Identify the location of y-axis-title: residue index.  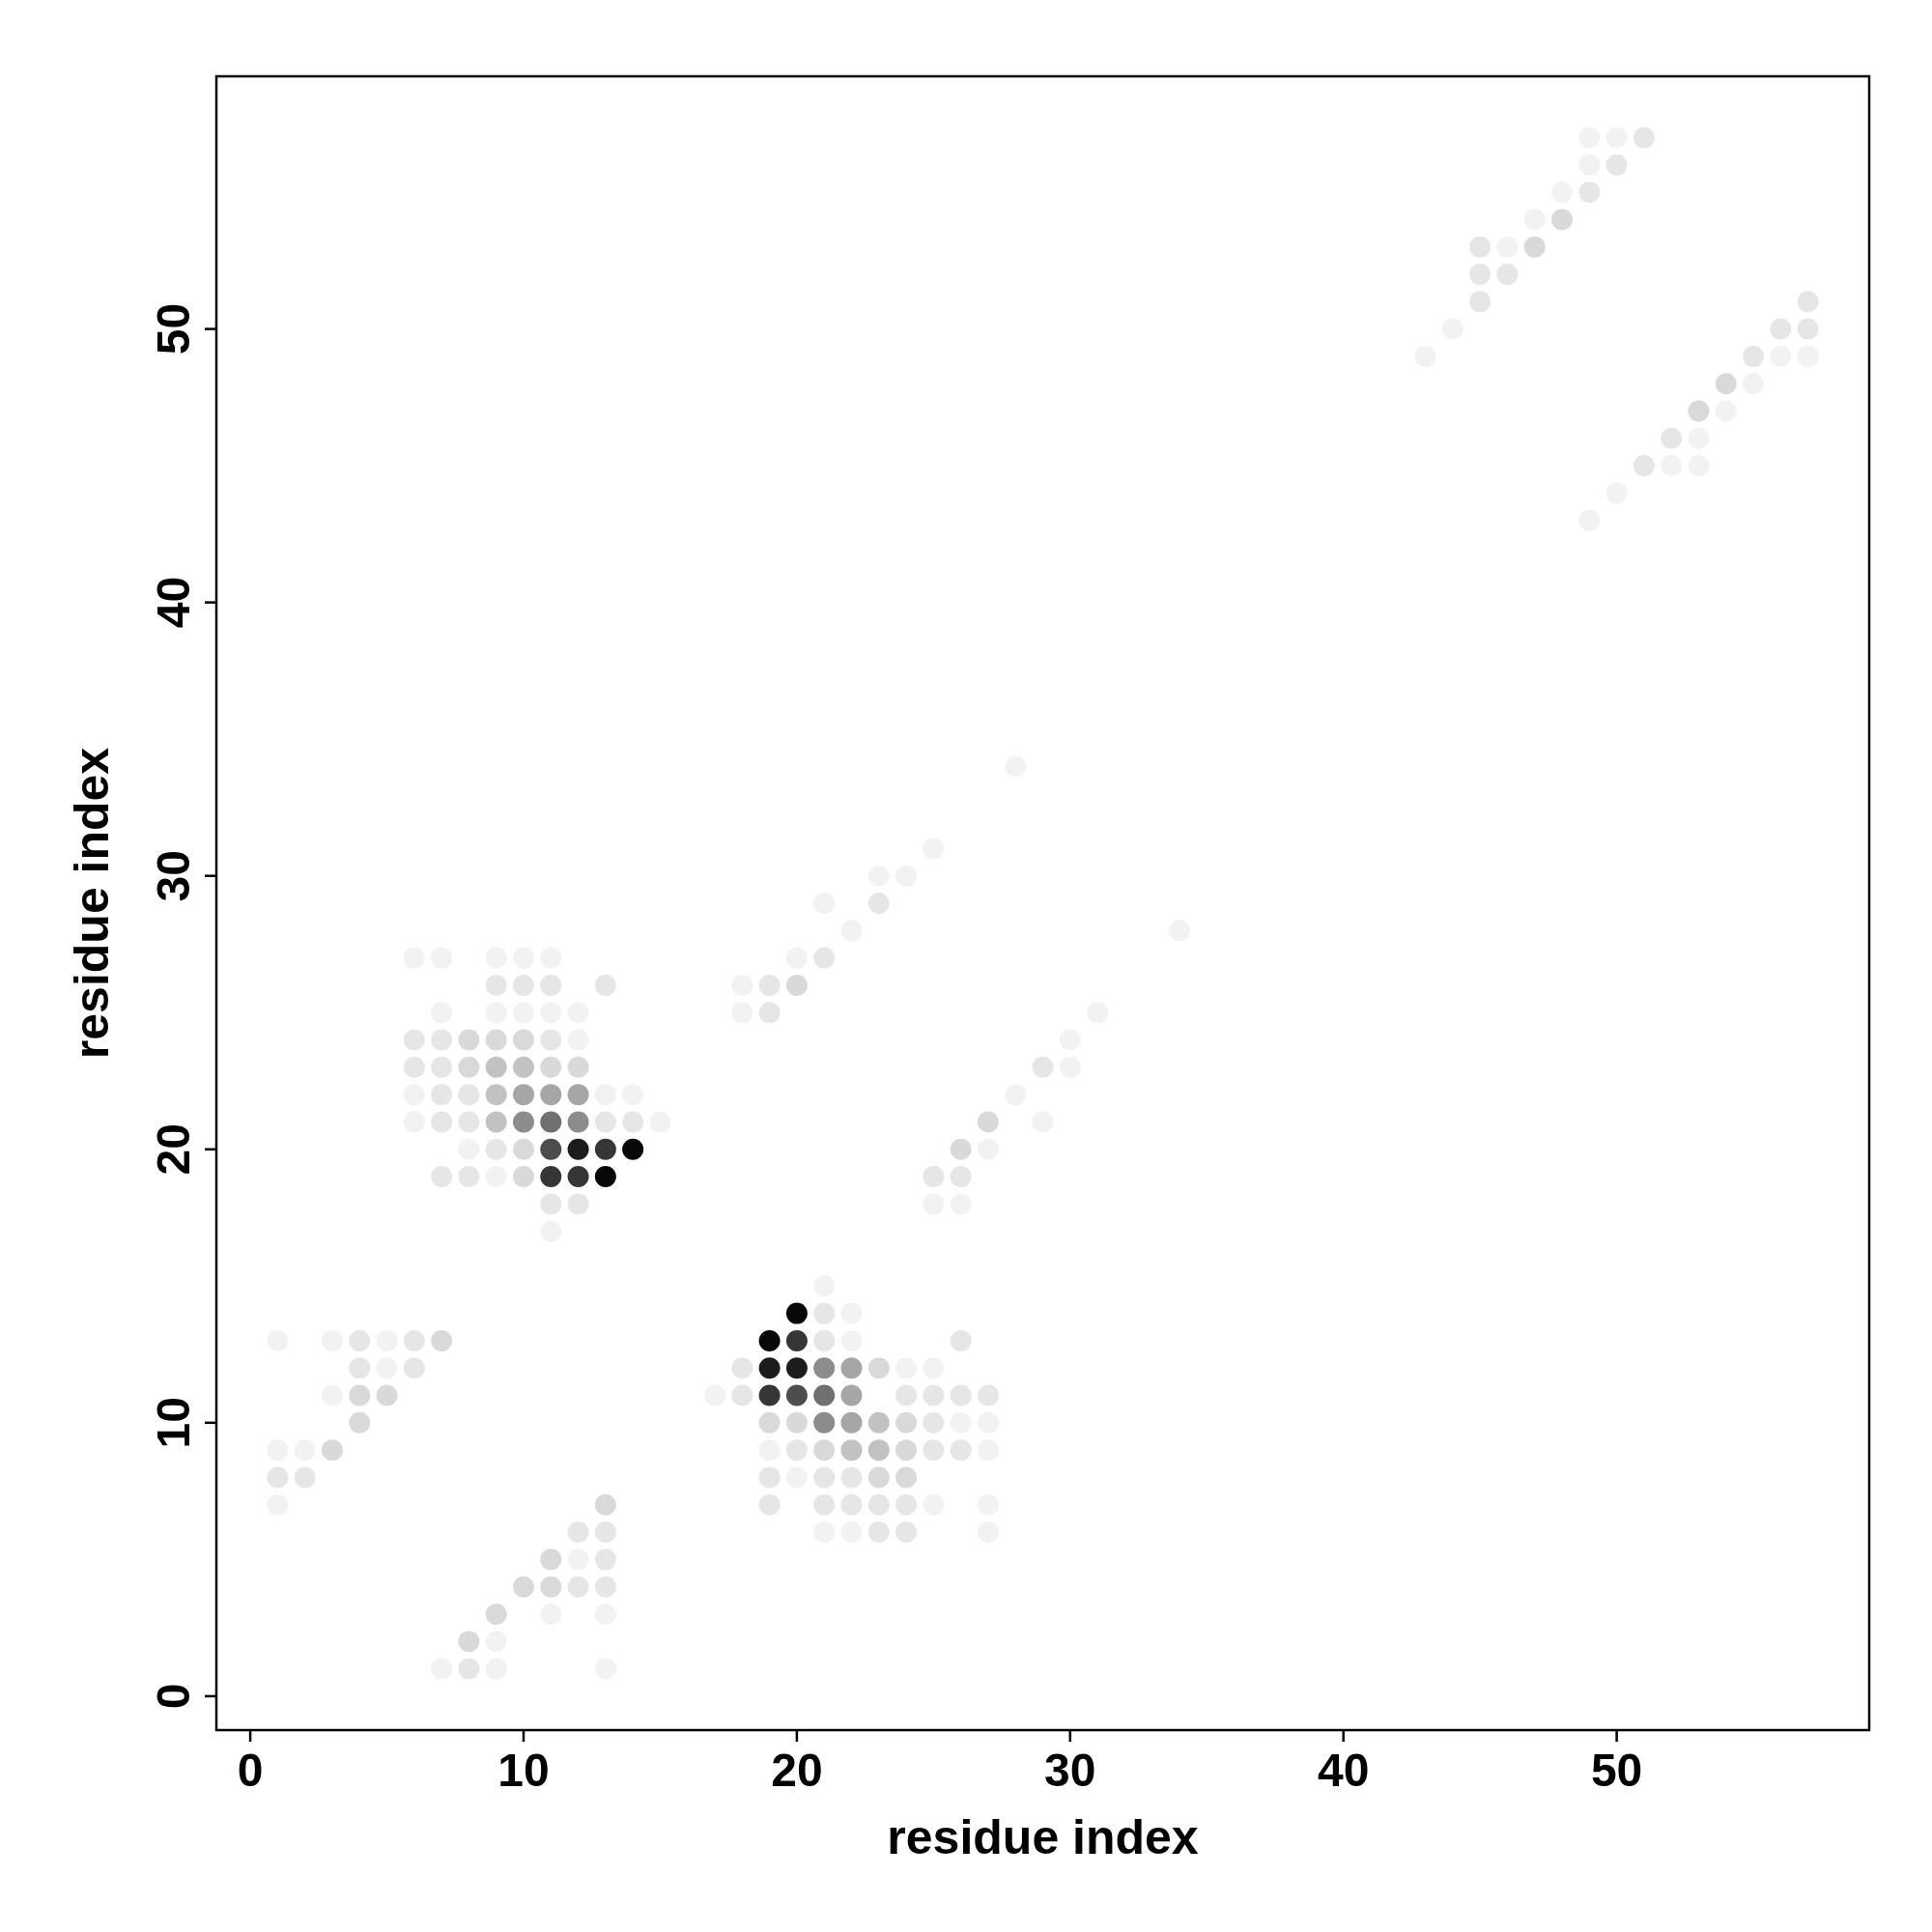
(92, 903).